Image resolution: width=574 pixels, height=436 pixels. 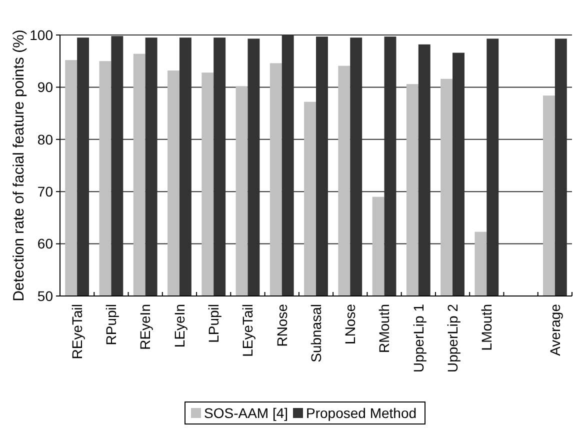 I want to click on x-tick-label: LNose, so click(x=350, y=324).